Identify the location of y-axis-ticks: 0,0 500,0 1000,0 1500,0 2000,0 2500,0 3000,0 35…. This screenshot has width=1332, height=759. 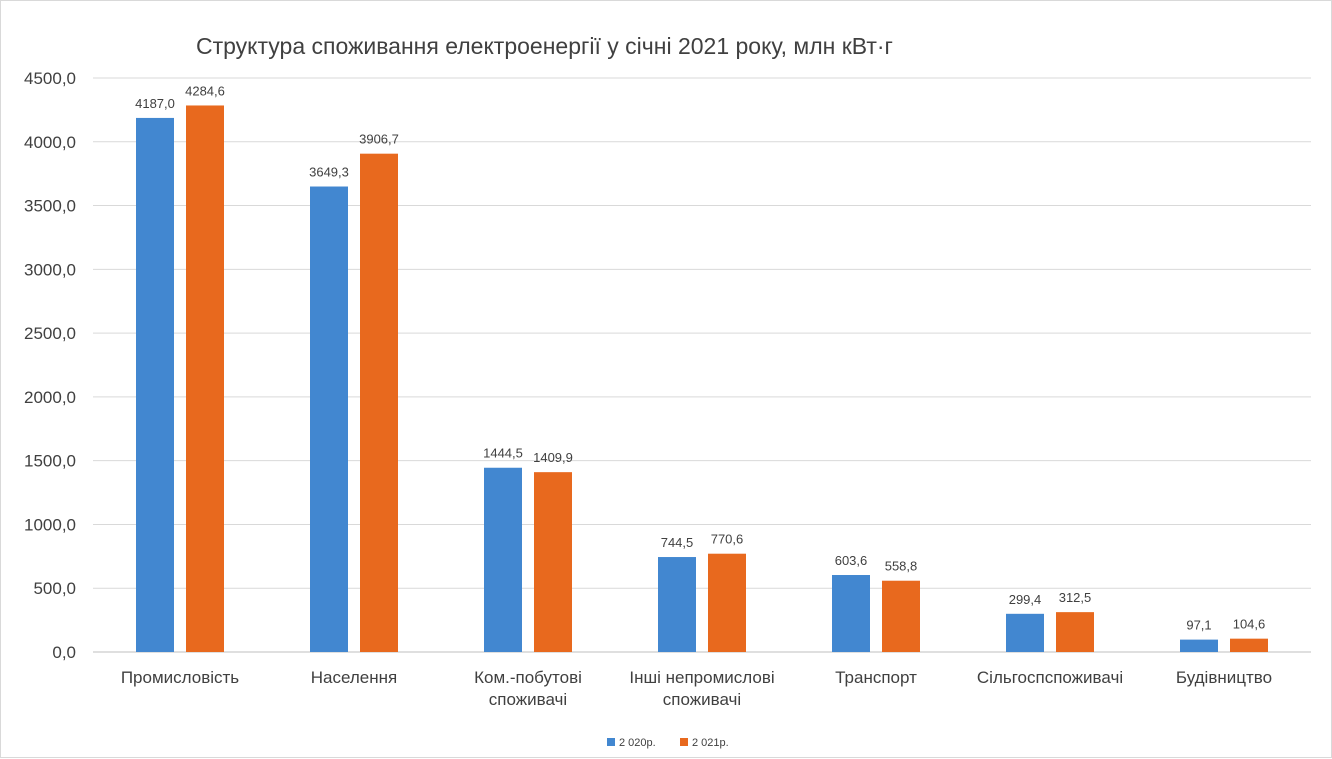
(50, 365).